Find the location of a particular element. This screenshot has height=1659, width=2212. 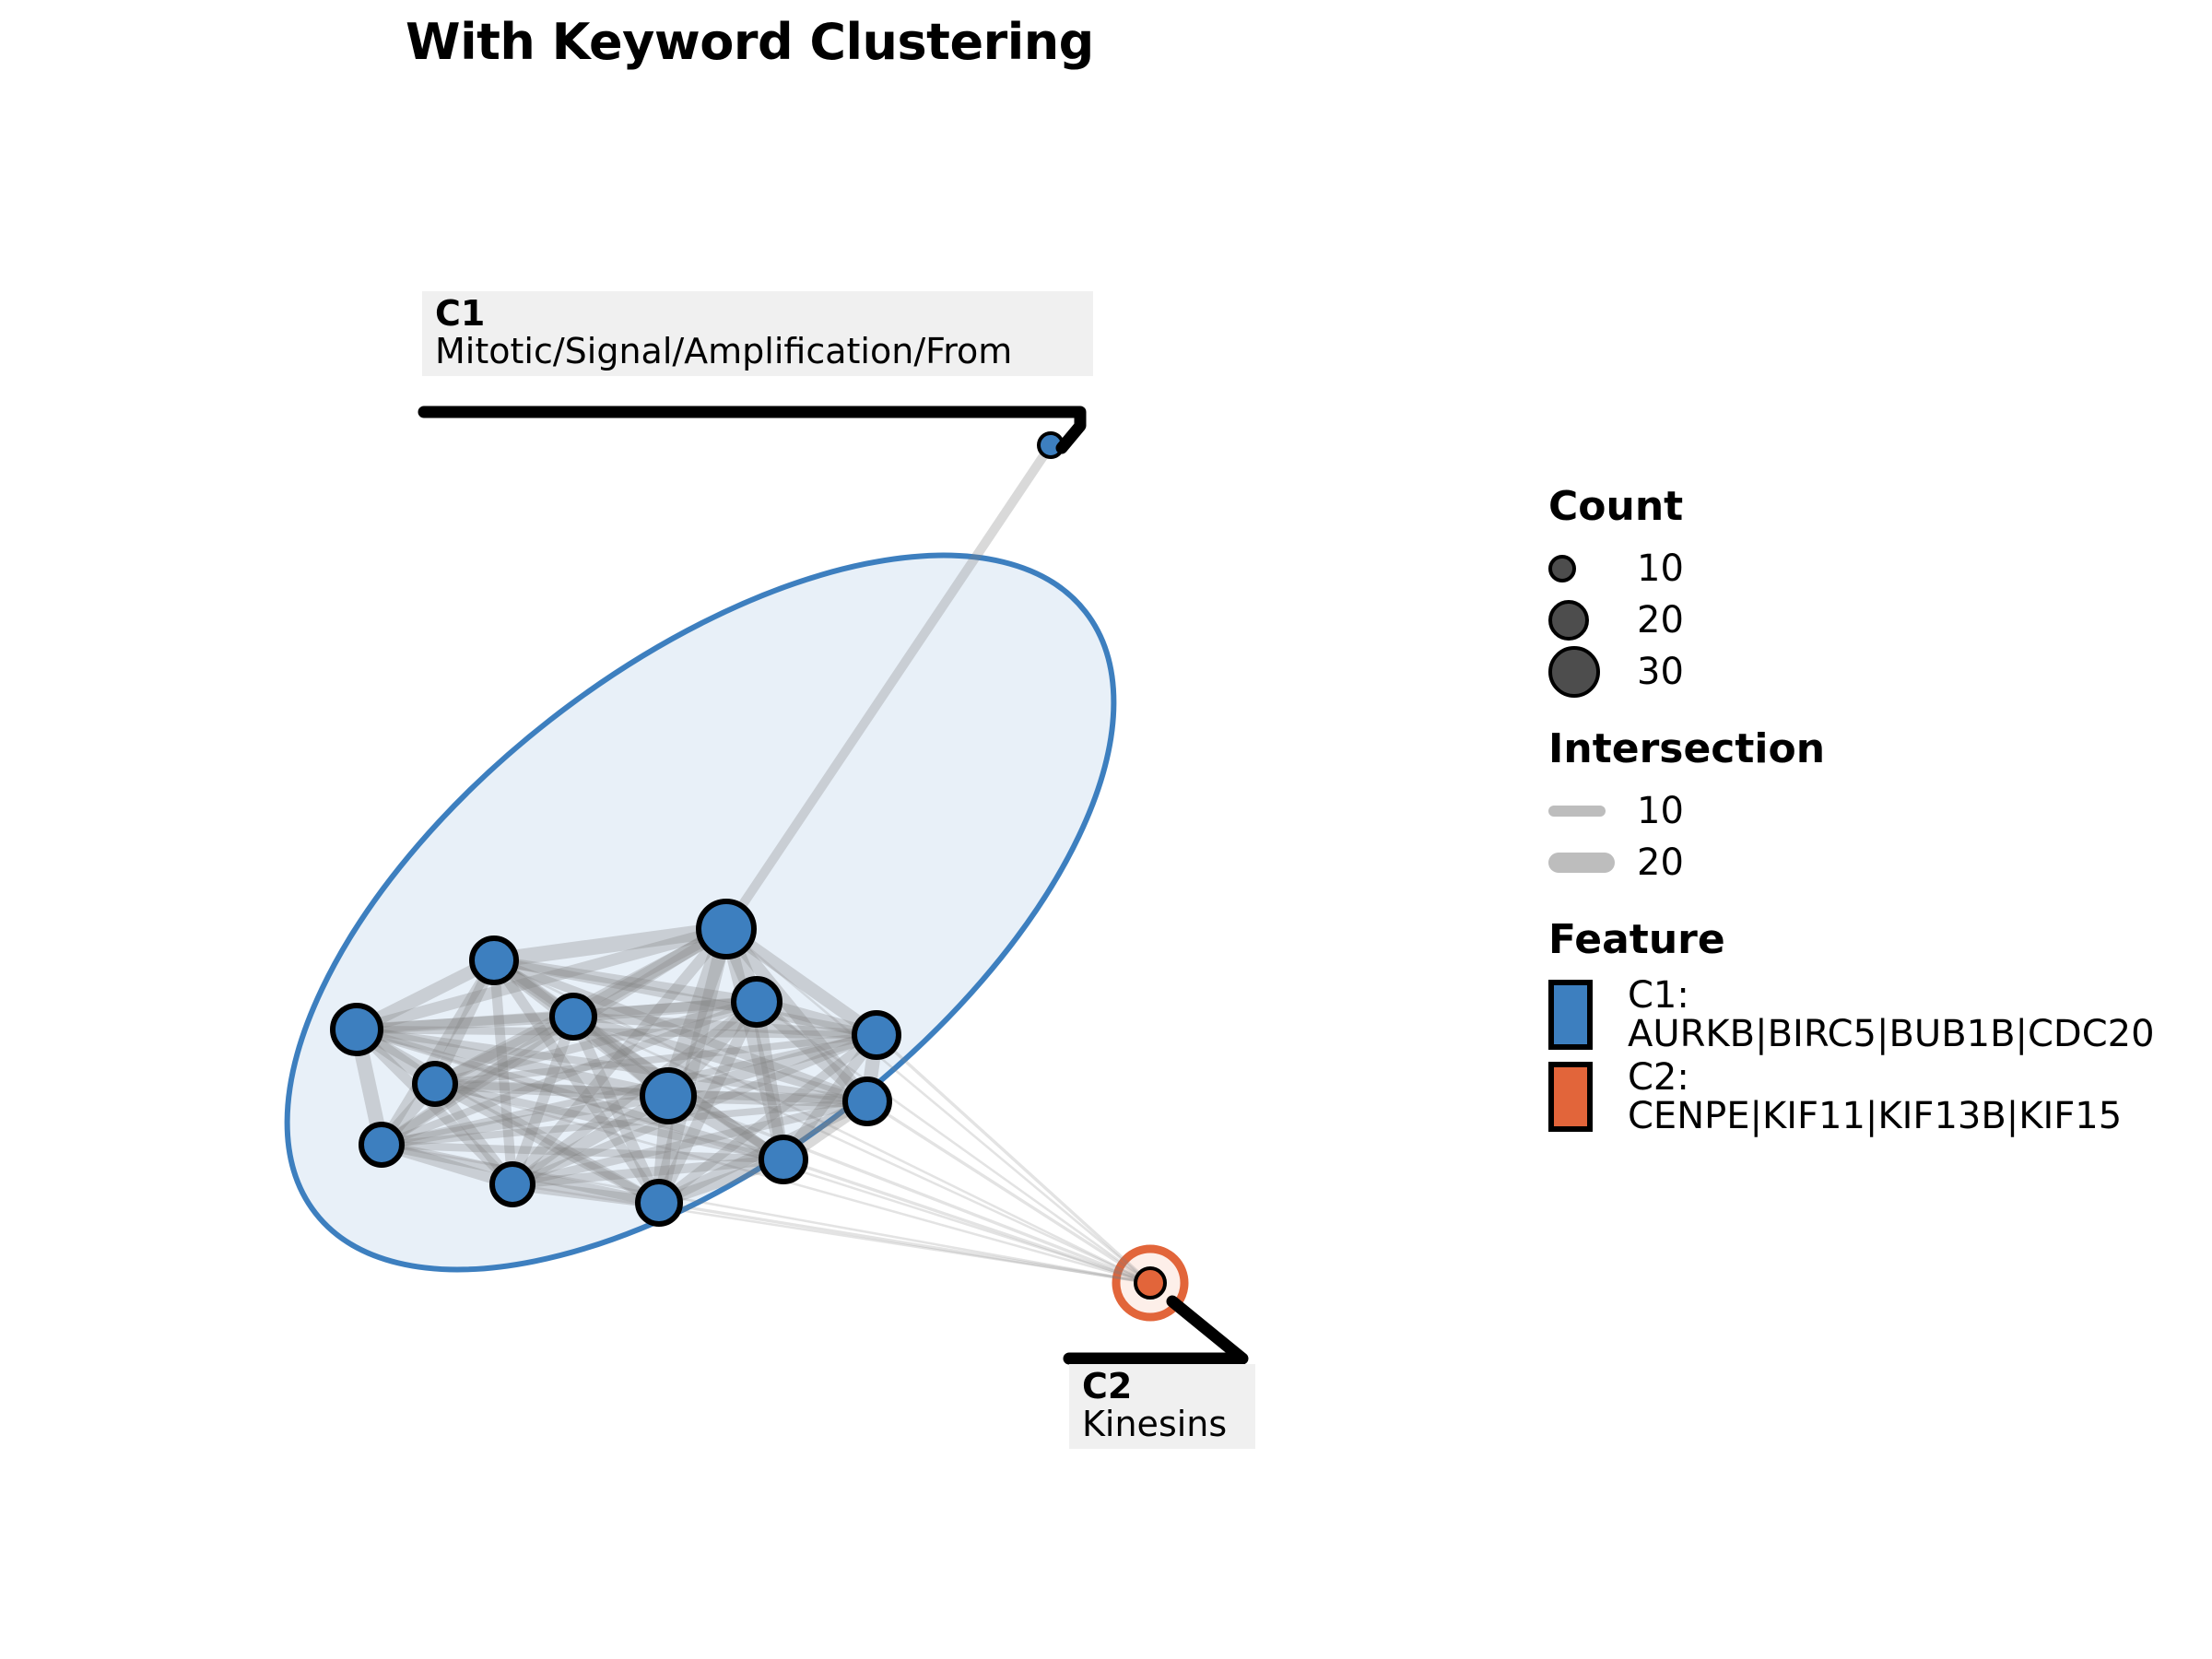

graph-node-n15 is located at coordinates (1150, 1283).